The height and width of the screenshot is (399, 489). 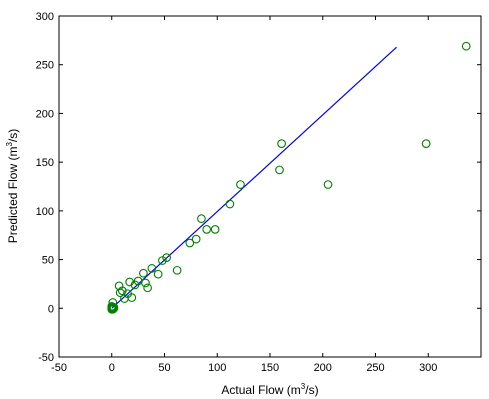 I want to click on y-tick-label: 300, so click(x=45, y=17).